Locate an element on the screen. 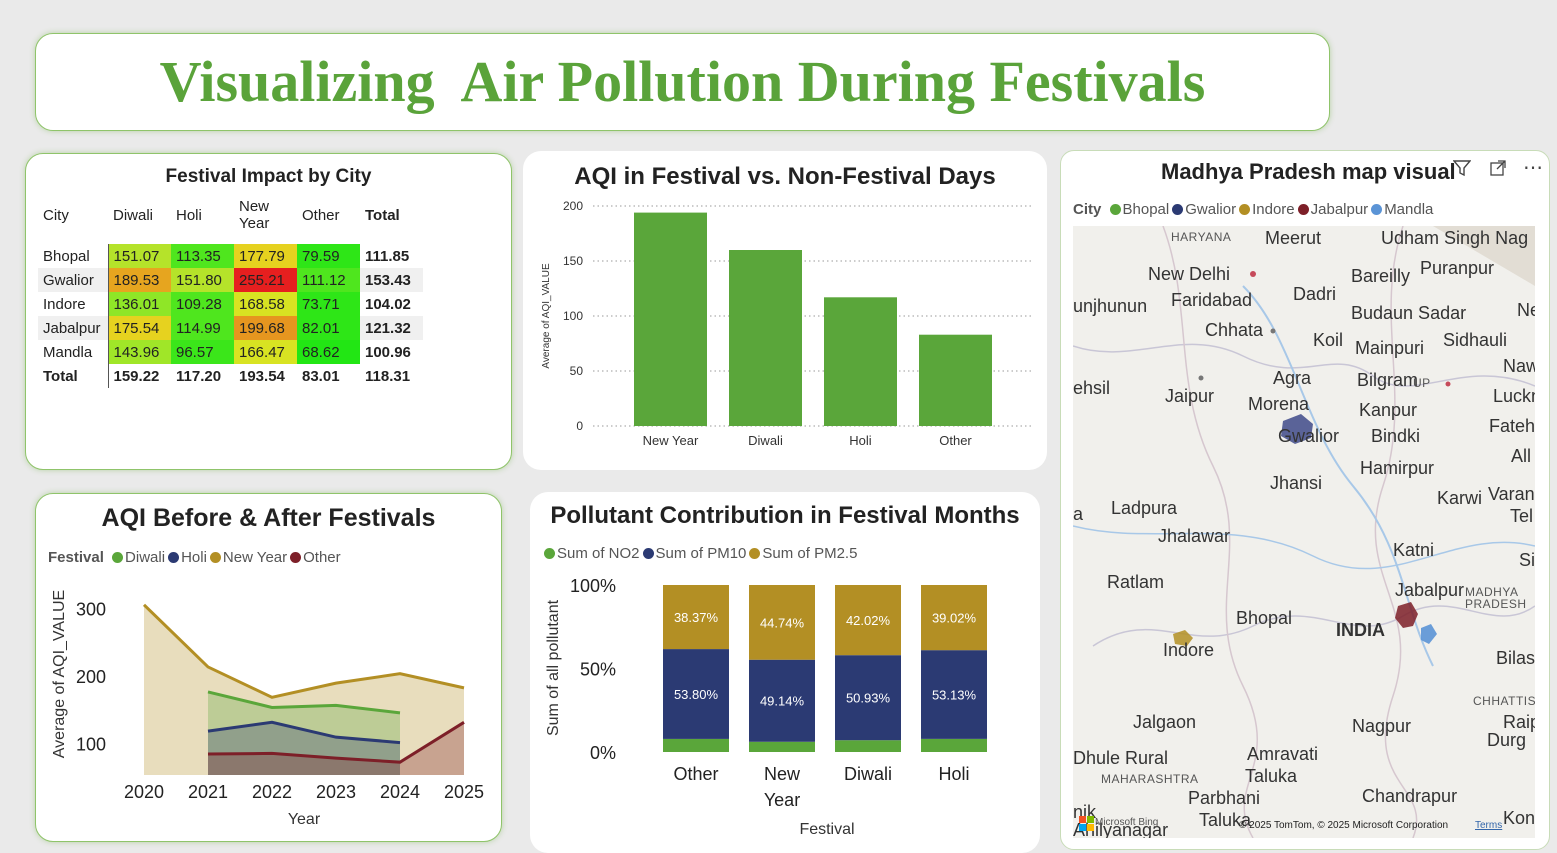 The height and width of the screenshot is (853, 1557). value-cell: 151.80 is located at coordinates (202, 280).